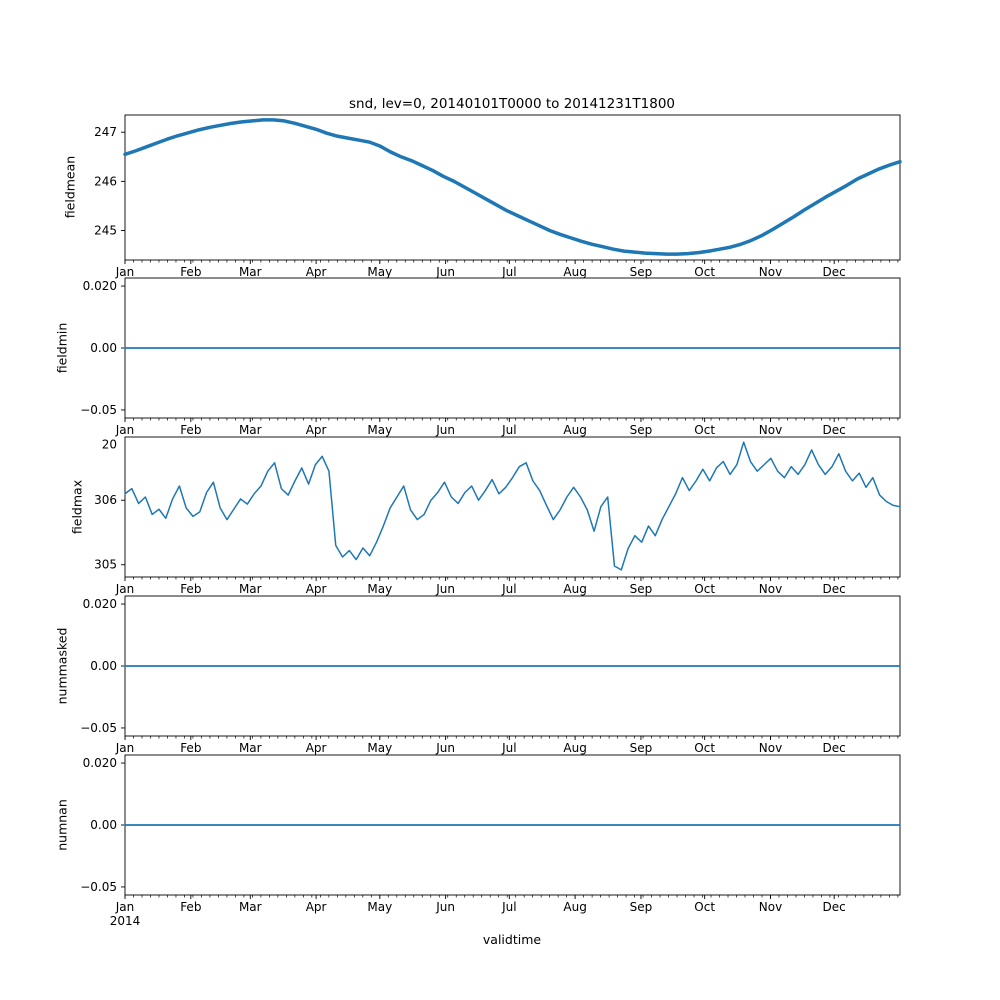  I want to click on ylabel-fieldmin: fieldmin, so click(62, 348).